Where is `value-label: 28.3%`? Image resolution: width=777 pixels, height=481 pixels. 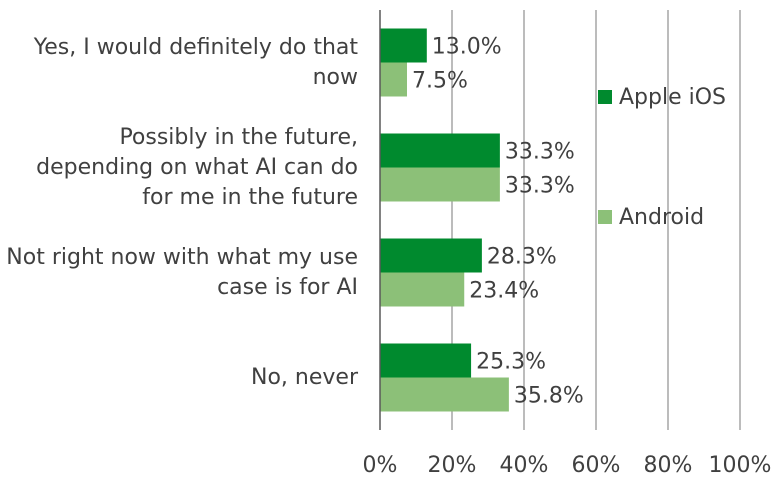 value-label: 28.3% is located at coordinates (522, 257).